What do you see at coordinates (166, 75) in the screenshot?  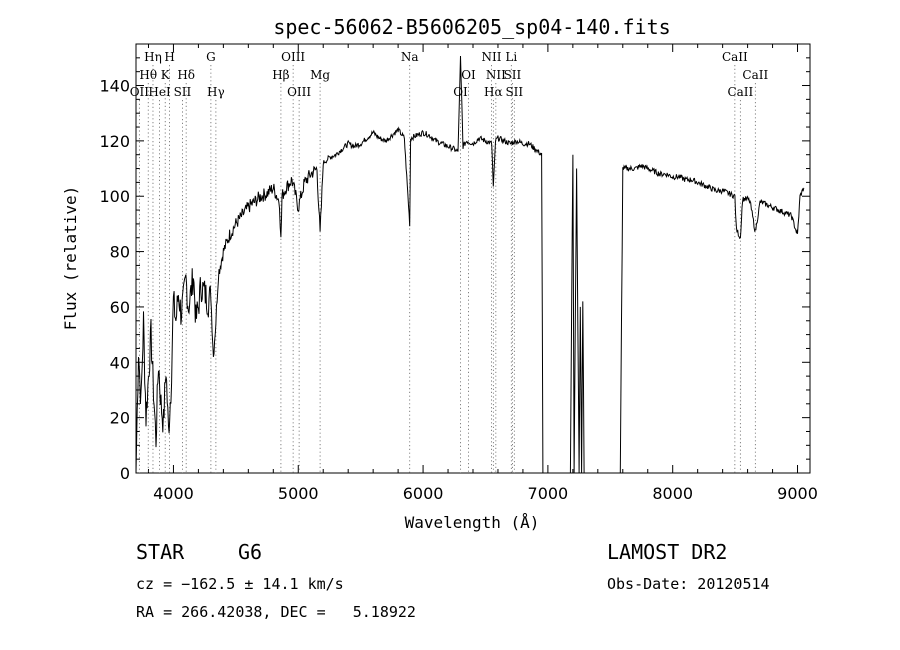 I see `line-marker-label: K` at bounding box center [166, 75].